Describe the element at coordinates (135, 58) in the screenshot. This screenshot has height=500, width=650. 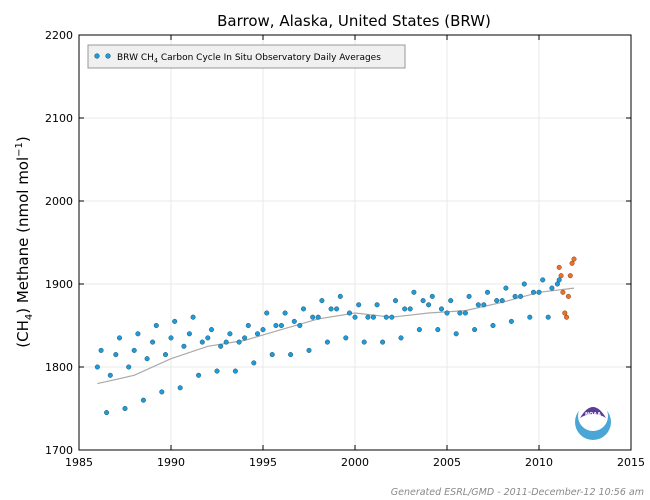
I see `legend-label-pre: BRW CH` at that location.